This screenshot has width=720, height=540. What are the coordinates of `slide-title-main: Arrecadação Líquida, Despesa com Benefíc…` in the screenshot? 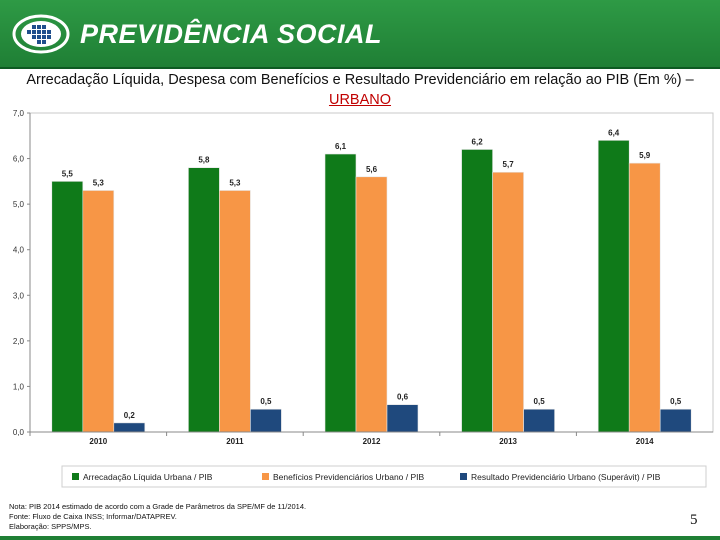 It's located at (360, 80).